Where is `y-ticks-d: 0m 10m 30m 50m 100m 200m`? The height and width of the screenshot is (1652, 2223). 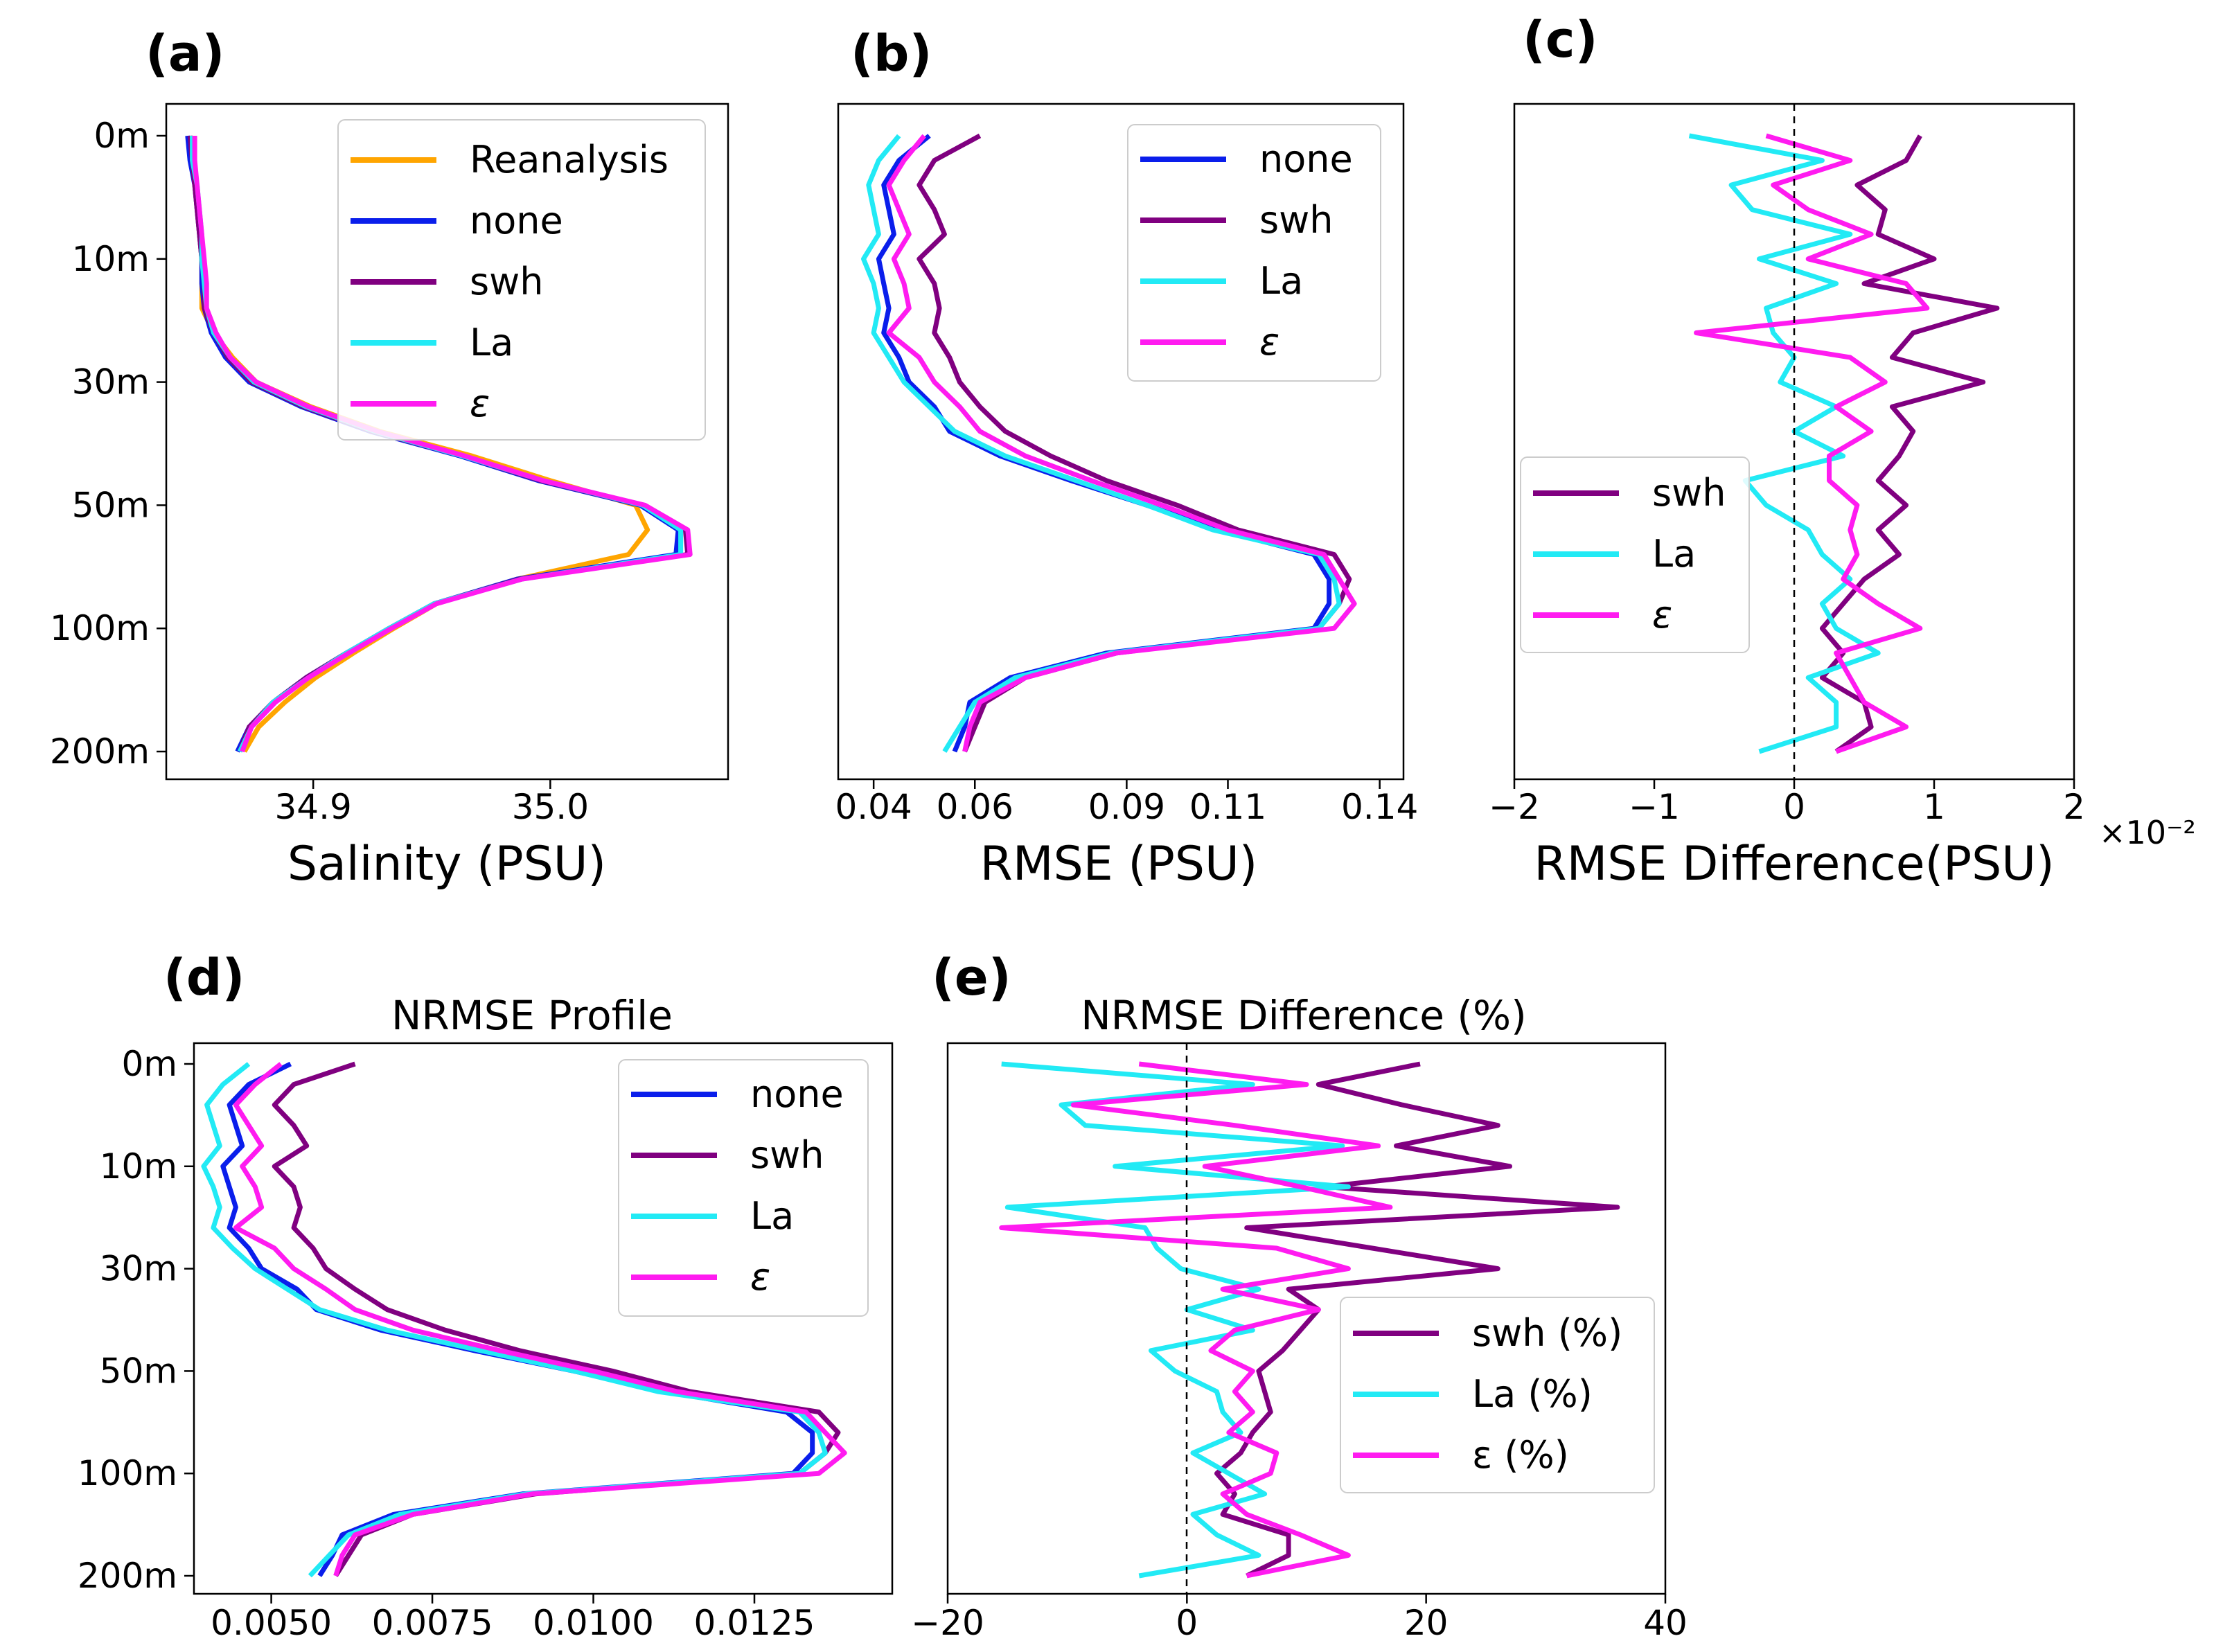
y-ticks-d: 0m 10m 30m 50m 100m 200m is located at coordinates (136, 1320).